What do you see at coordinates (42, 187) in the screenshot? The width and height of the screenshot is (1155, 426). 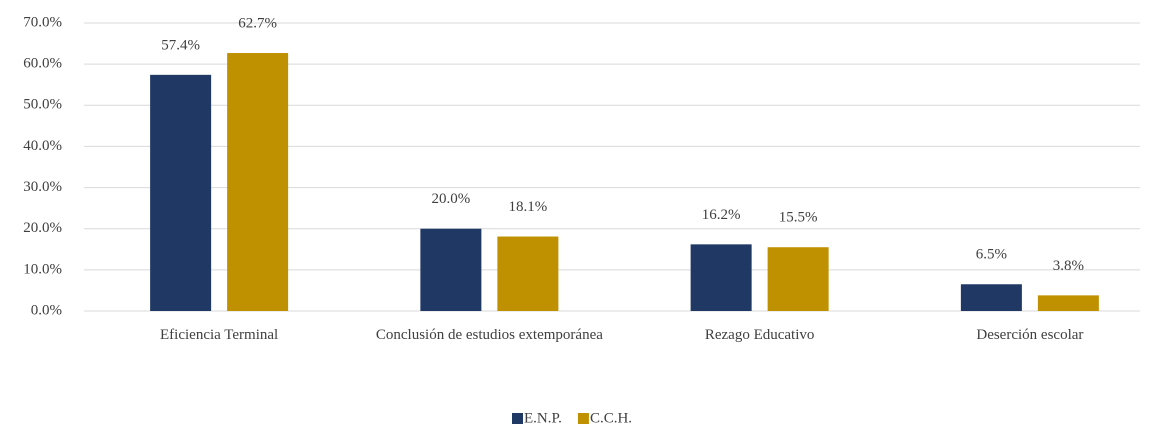 I see `y-tick-label: 30.0%` at bounding box center [42, 187].